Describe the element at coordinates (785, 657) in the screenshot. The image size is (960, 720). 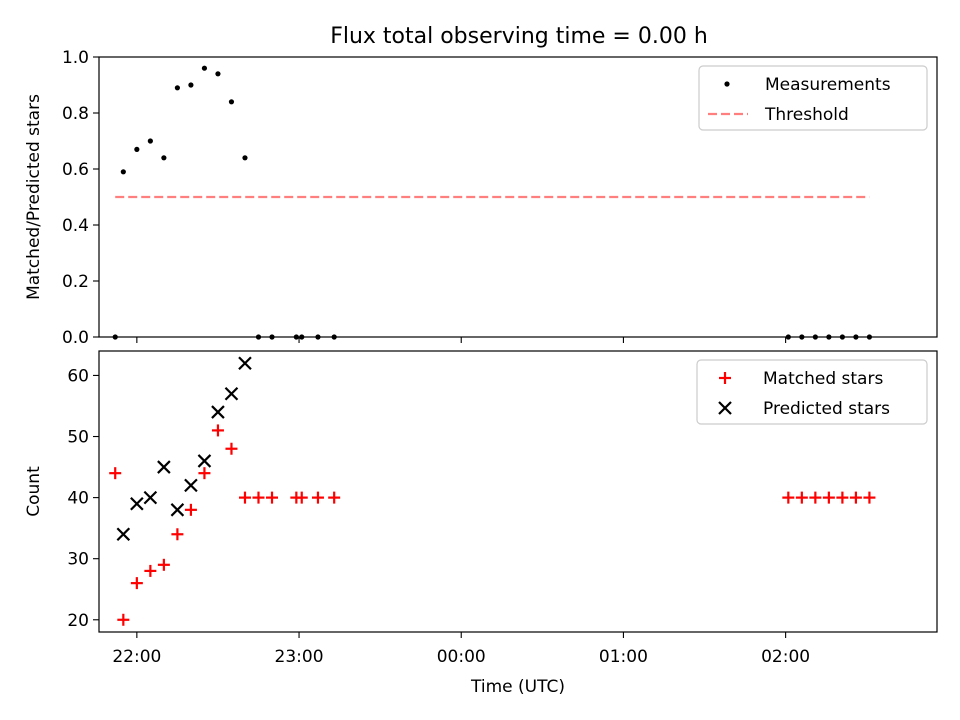
I see `bottom-x-tick-label: 02:00` at that location.